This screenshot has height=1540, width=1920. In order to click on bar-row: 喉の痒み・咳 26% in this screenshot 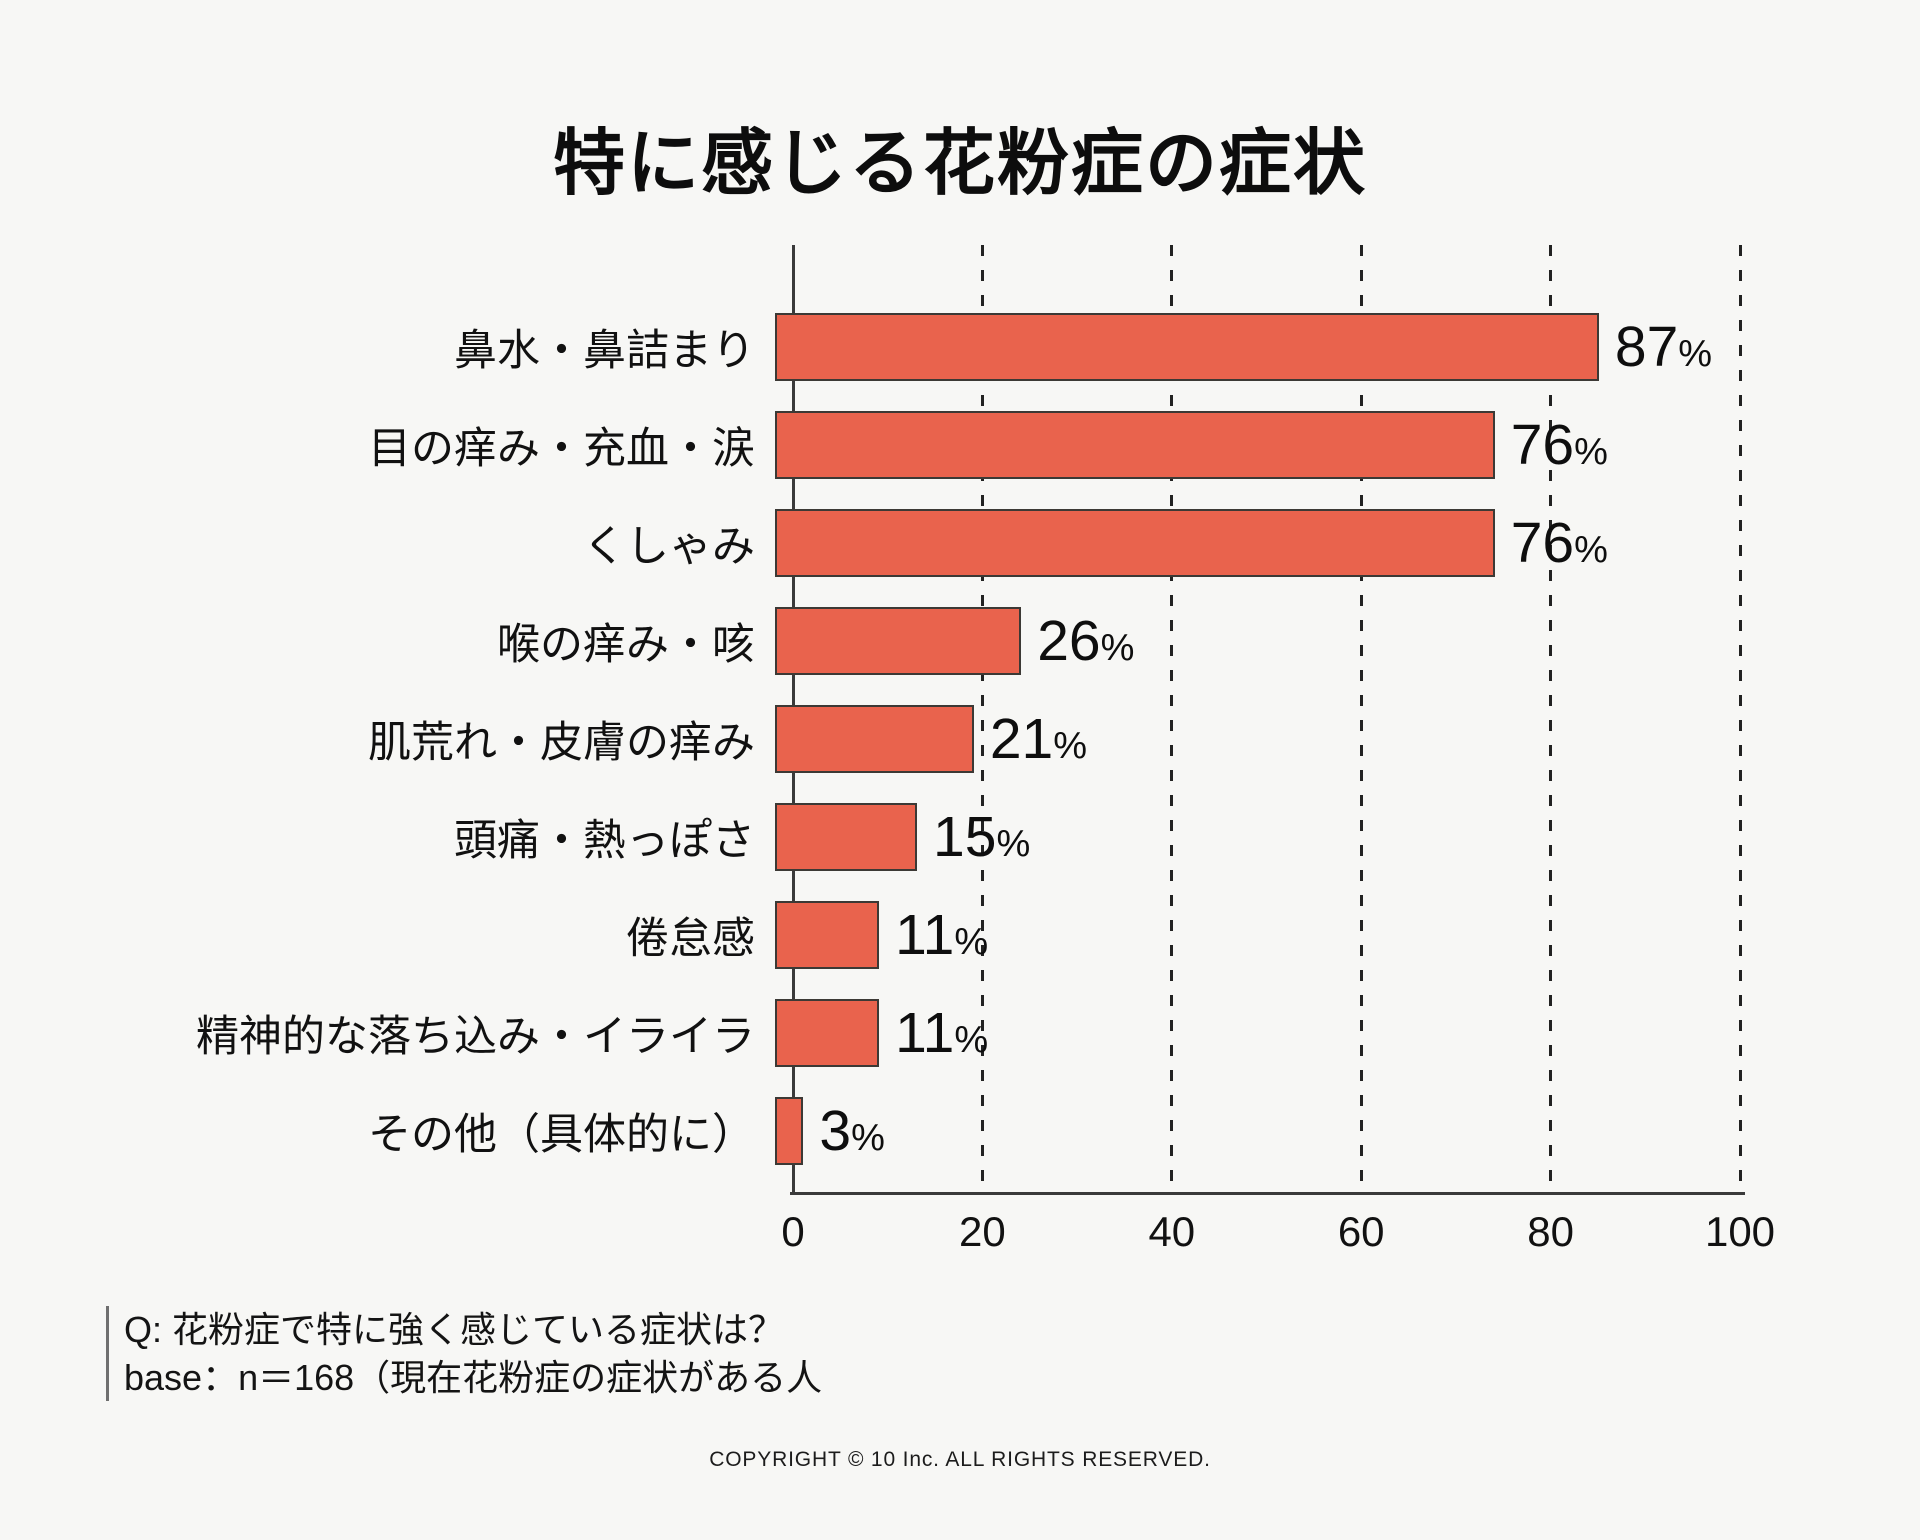, I will do `click(960, 641)`.